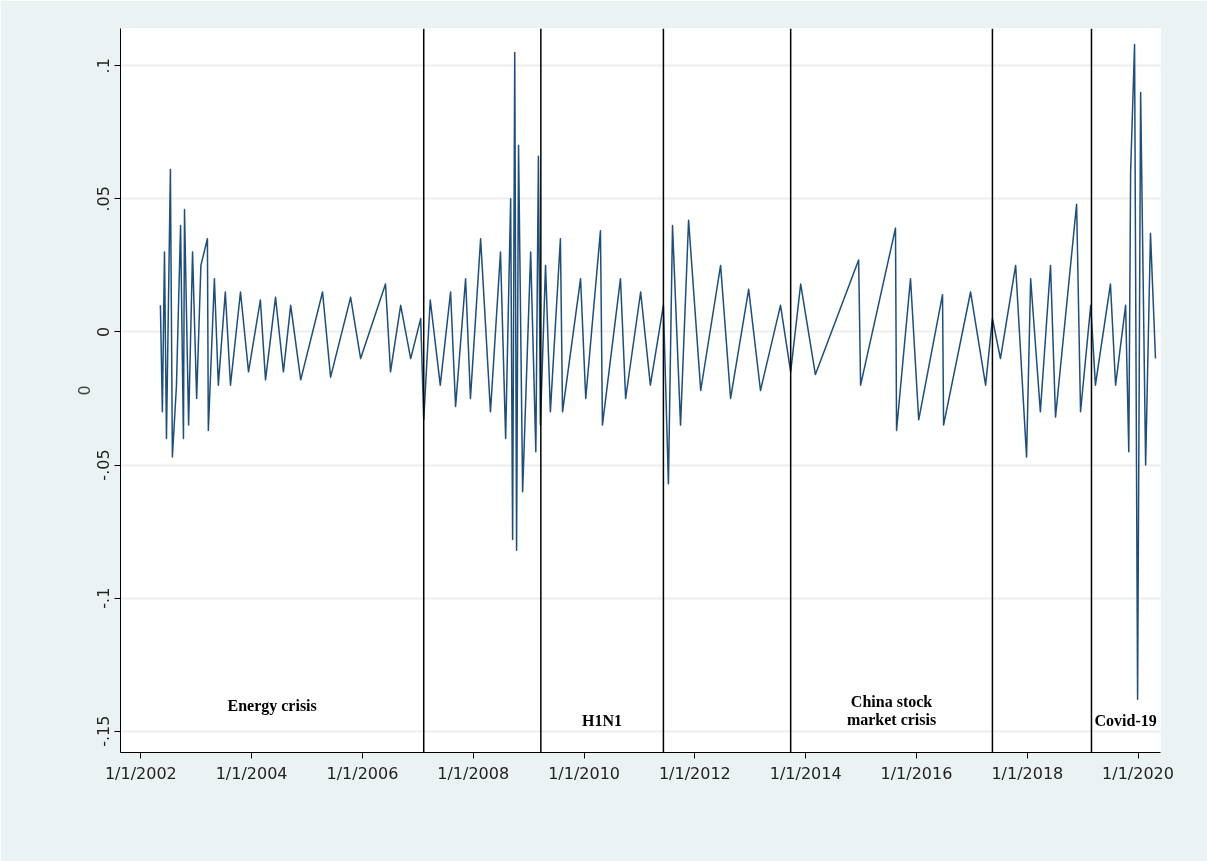  Describe the element at coordinates (584, 773) in the screenshot. I see `x-tick-label: 1/1/2010` at that location.